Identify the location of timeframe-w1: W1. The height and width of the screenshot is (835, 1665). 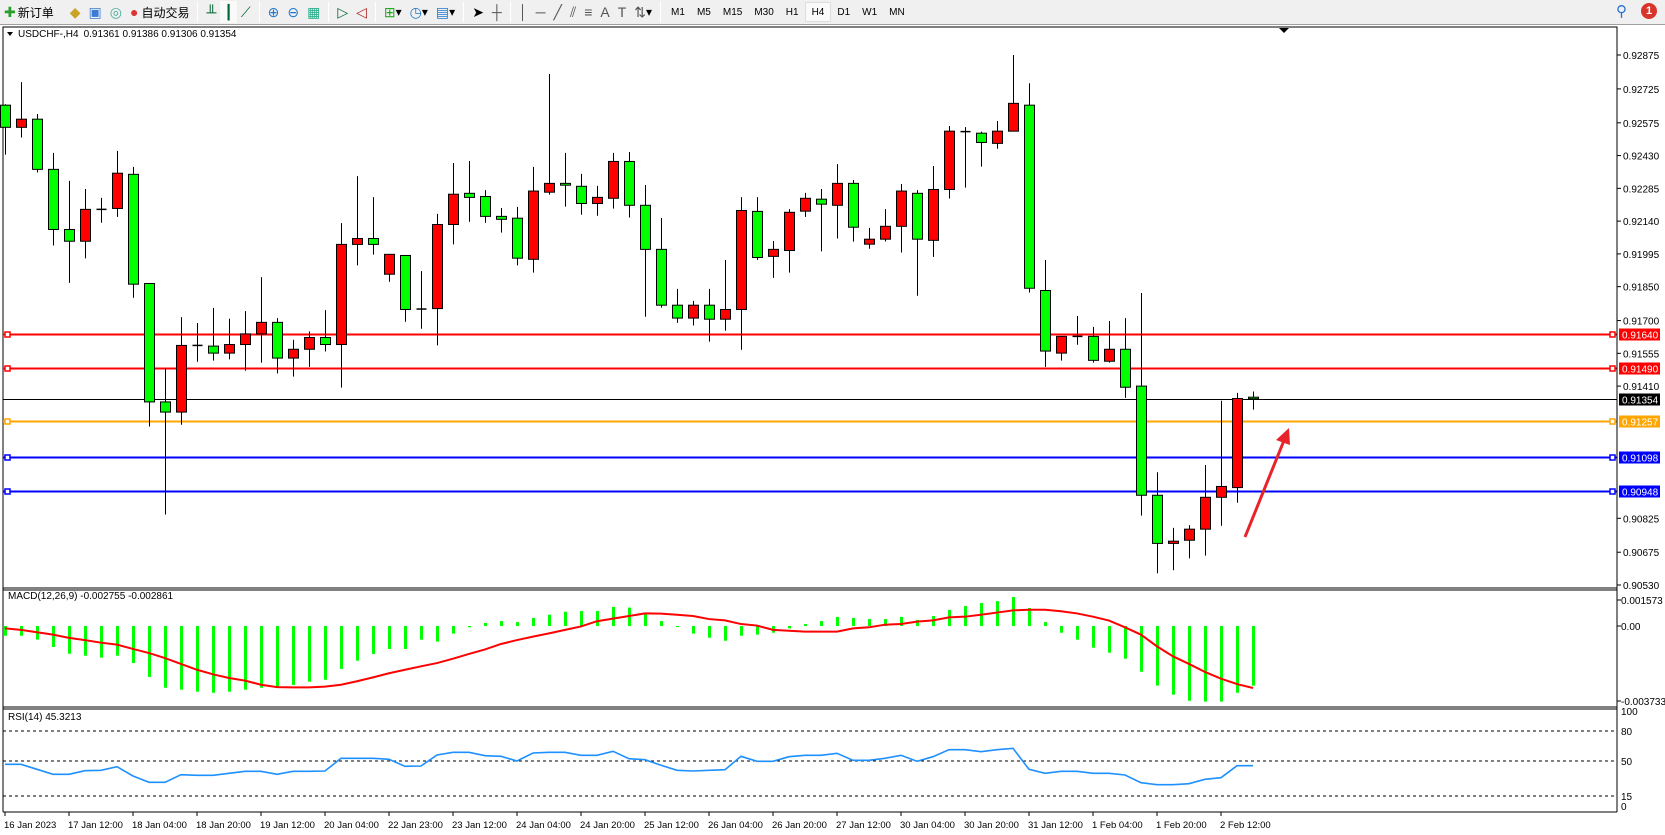
(870, 12).